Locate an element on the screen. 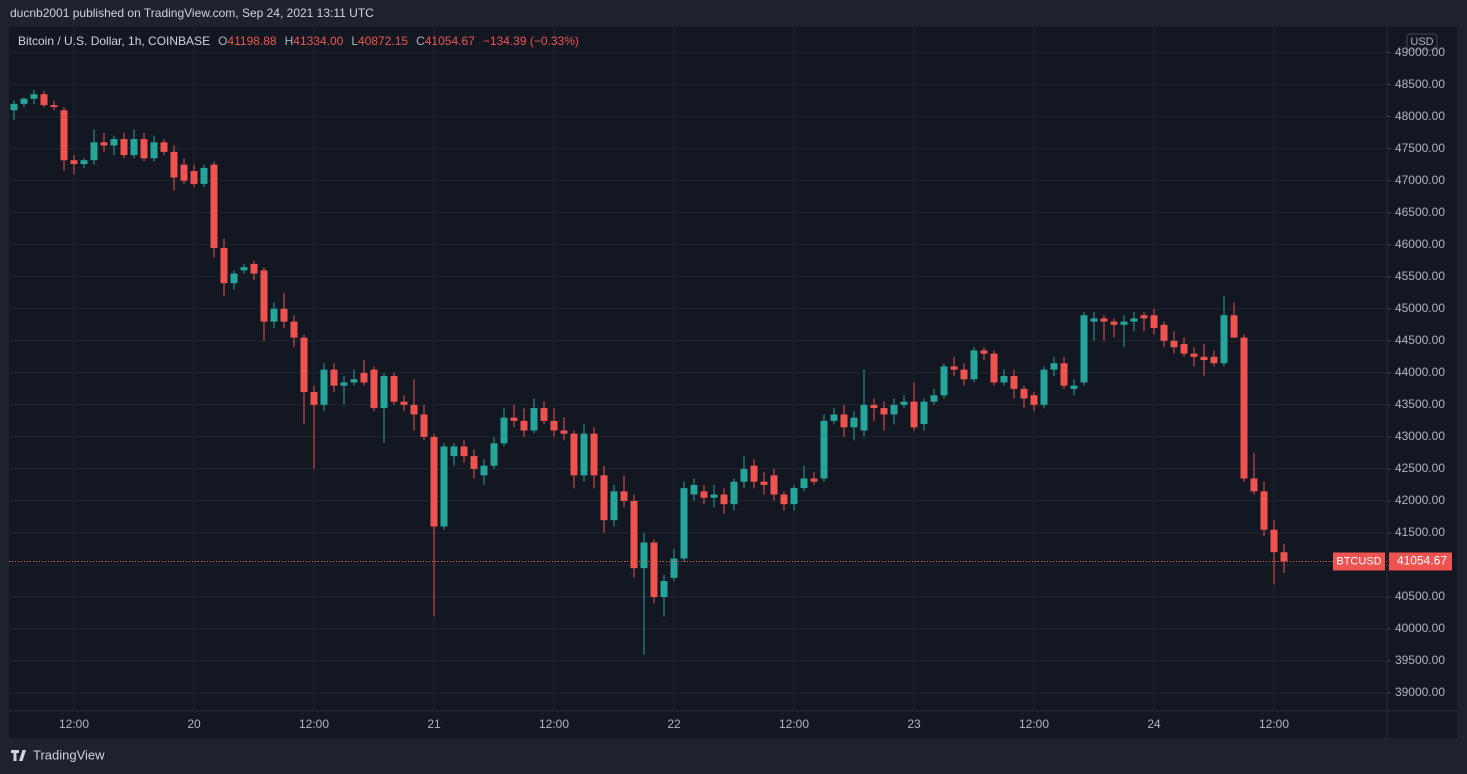 The image size is (1467, 774). price-tag-name: BTCUSD is located at coordinates (1358, 561).